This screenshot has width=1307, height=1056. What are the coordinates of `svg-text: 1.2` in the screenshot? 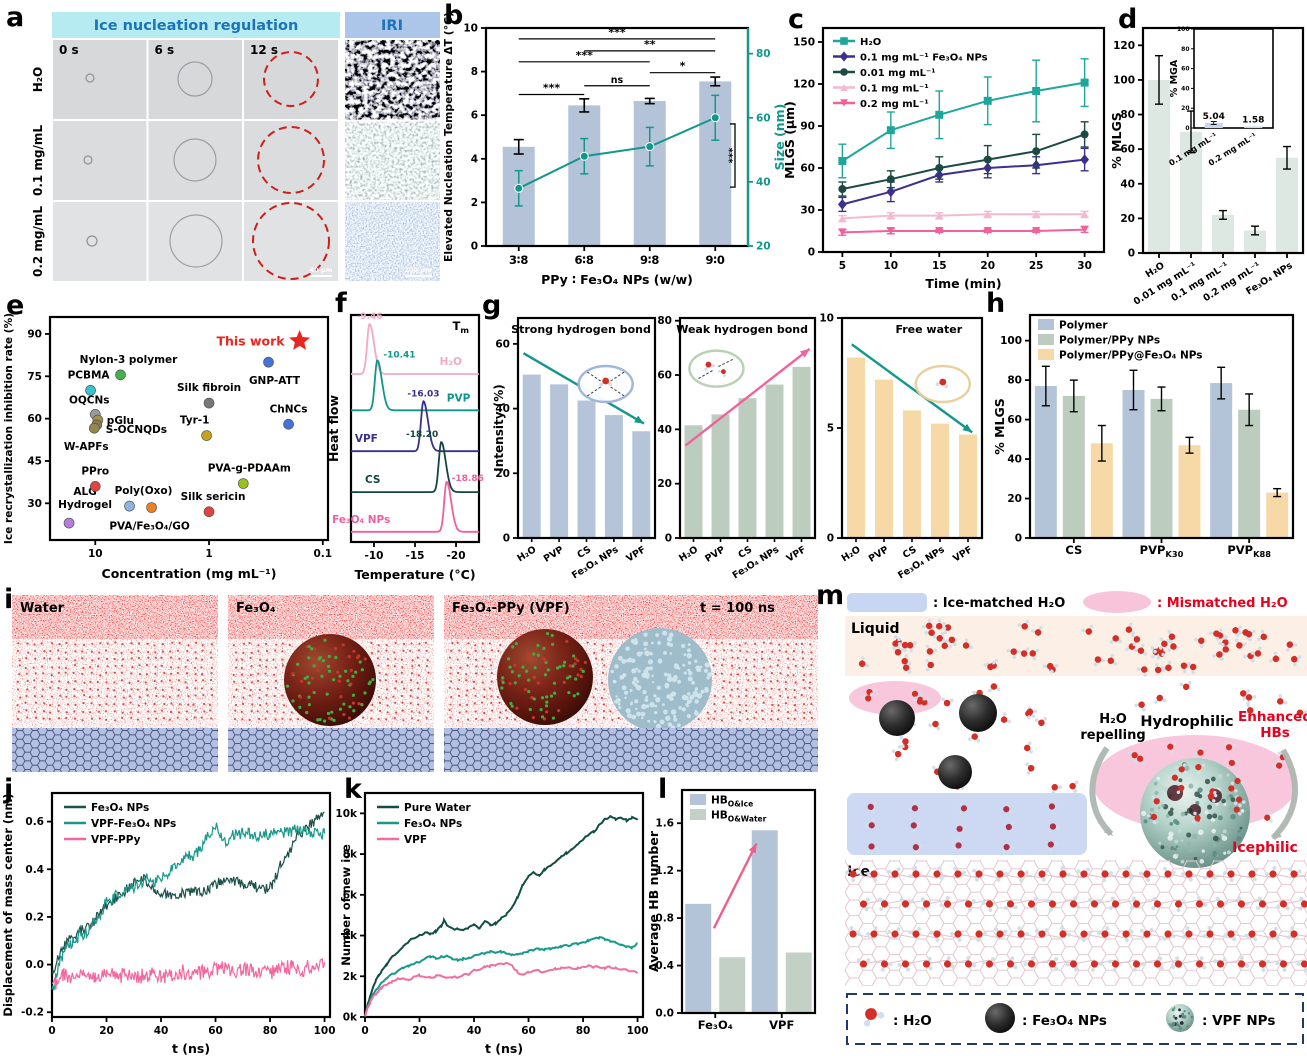 It's located at (664, 871).